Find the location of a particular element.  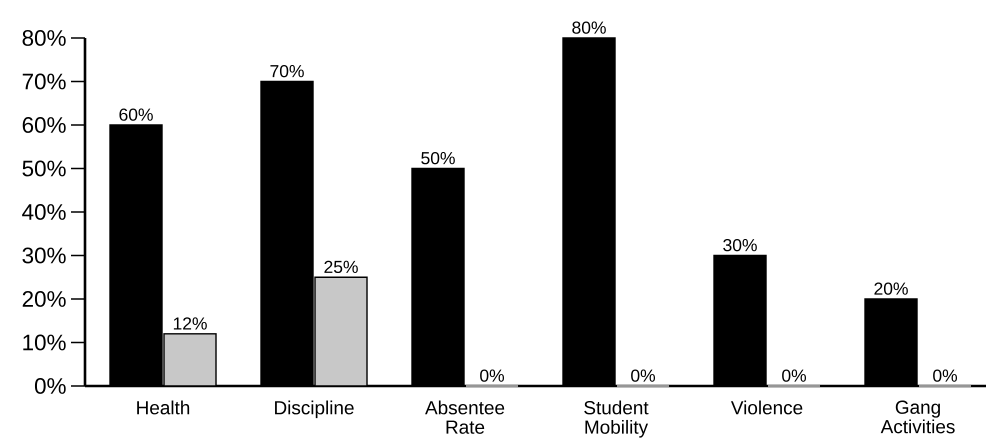

data-label: 80% is located at coordinates (589, 27).